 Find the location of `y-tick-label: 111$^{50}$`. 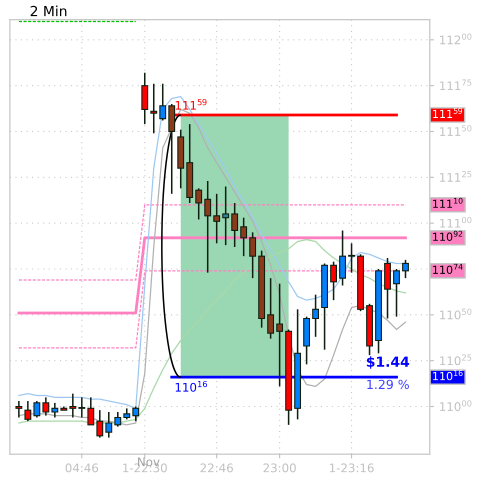

y-tick-label: 111$^{50}$ is located at coordinates (456, 130).